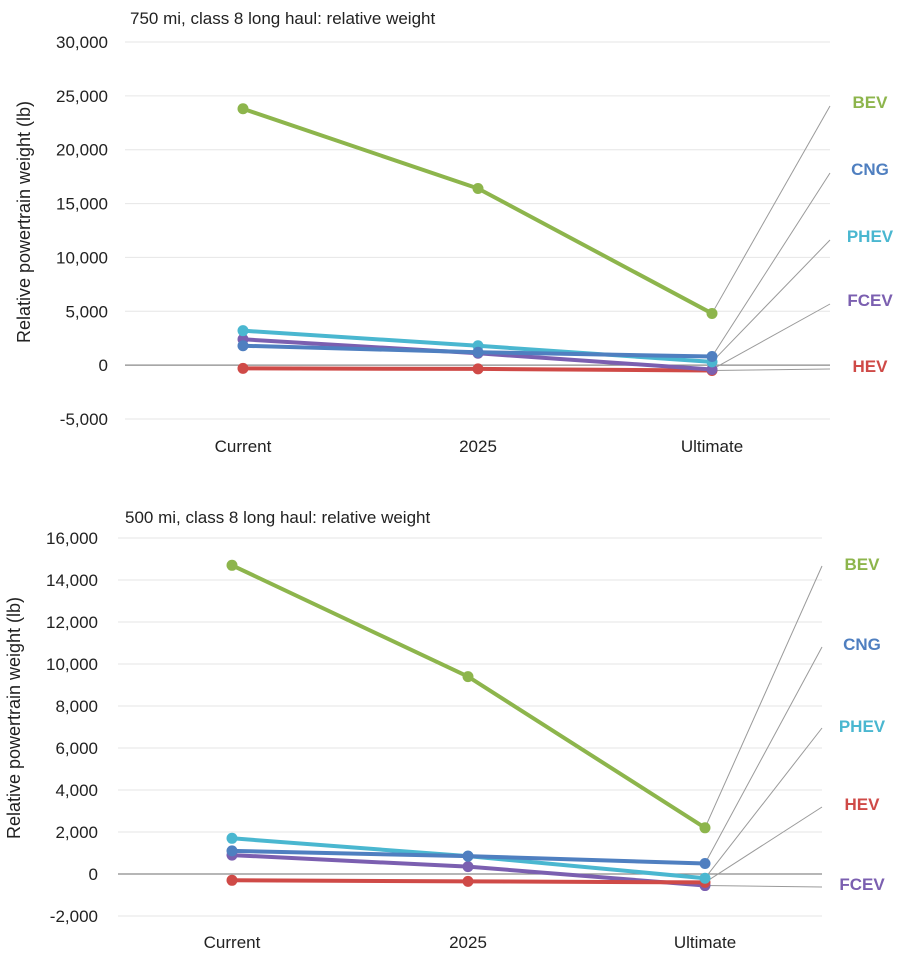 The width and height of the screenshot is (908, 954). I want to click on y-tick-label: 15,000, so click(82, 204).